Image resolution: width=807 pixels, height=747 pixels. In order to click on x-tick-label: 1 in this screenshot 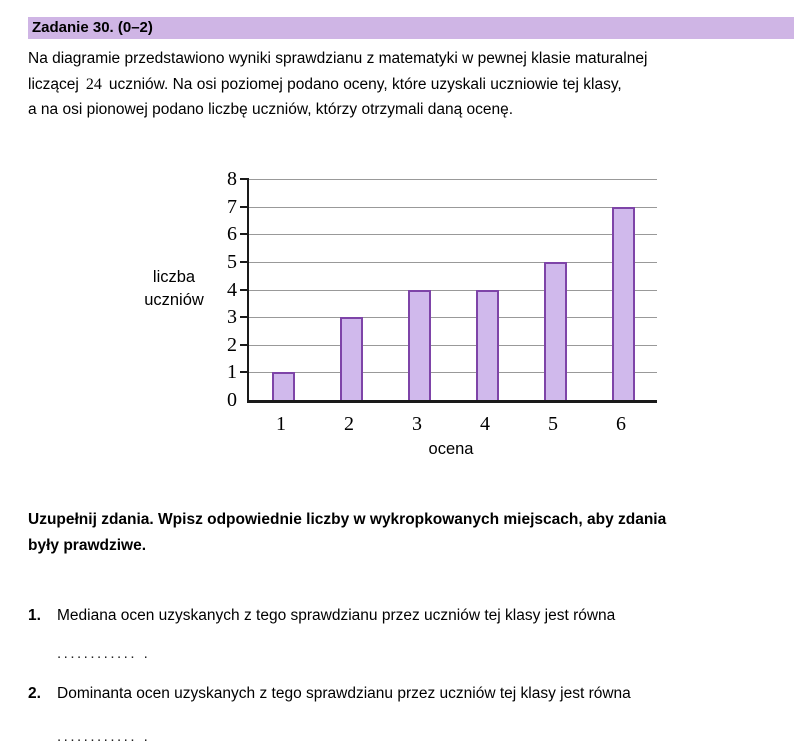, I will do `click(281, 424)`.